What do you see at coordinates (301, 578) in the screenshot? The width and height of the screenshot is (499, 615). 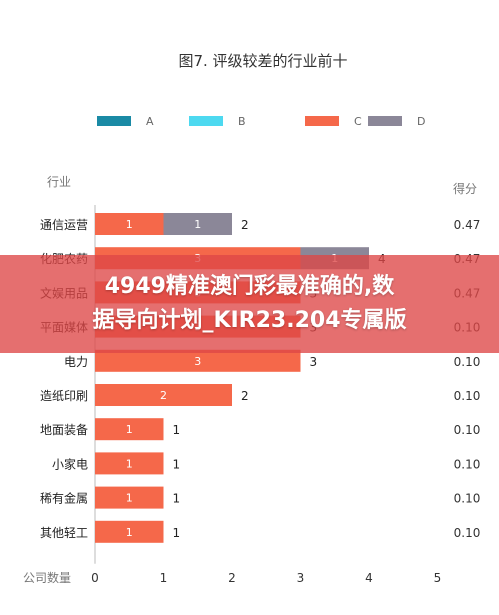 I see `x-tick-label: 3` at bounding box center [301, 578].